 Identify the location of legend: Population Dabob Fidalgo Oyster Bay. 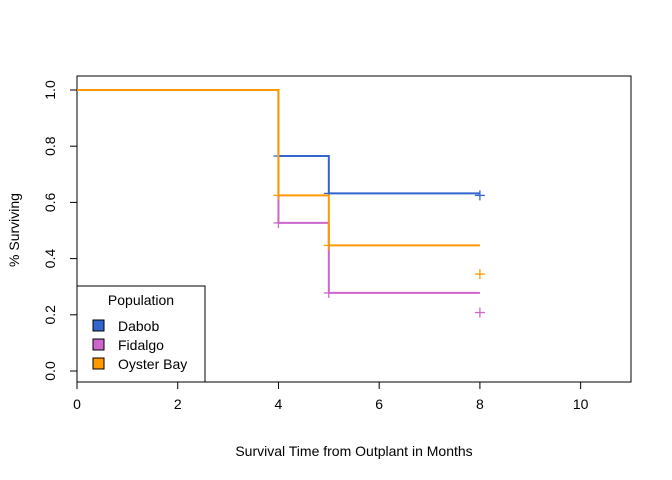
(141, 334).